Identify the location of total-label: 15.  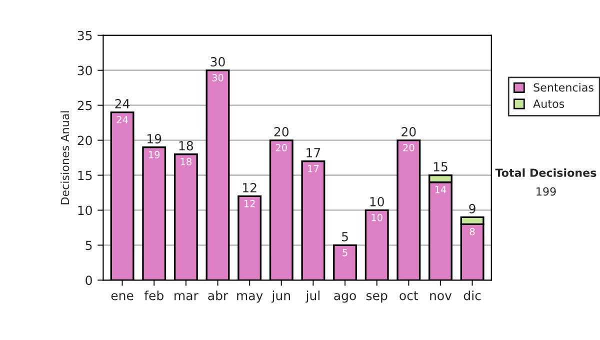
(441, 167).